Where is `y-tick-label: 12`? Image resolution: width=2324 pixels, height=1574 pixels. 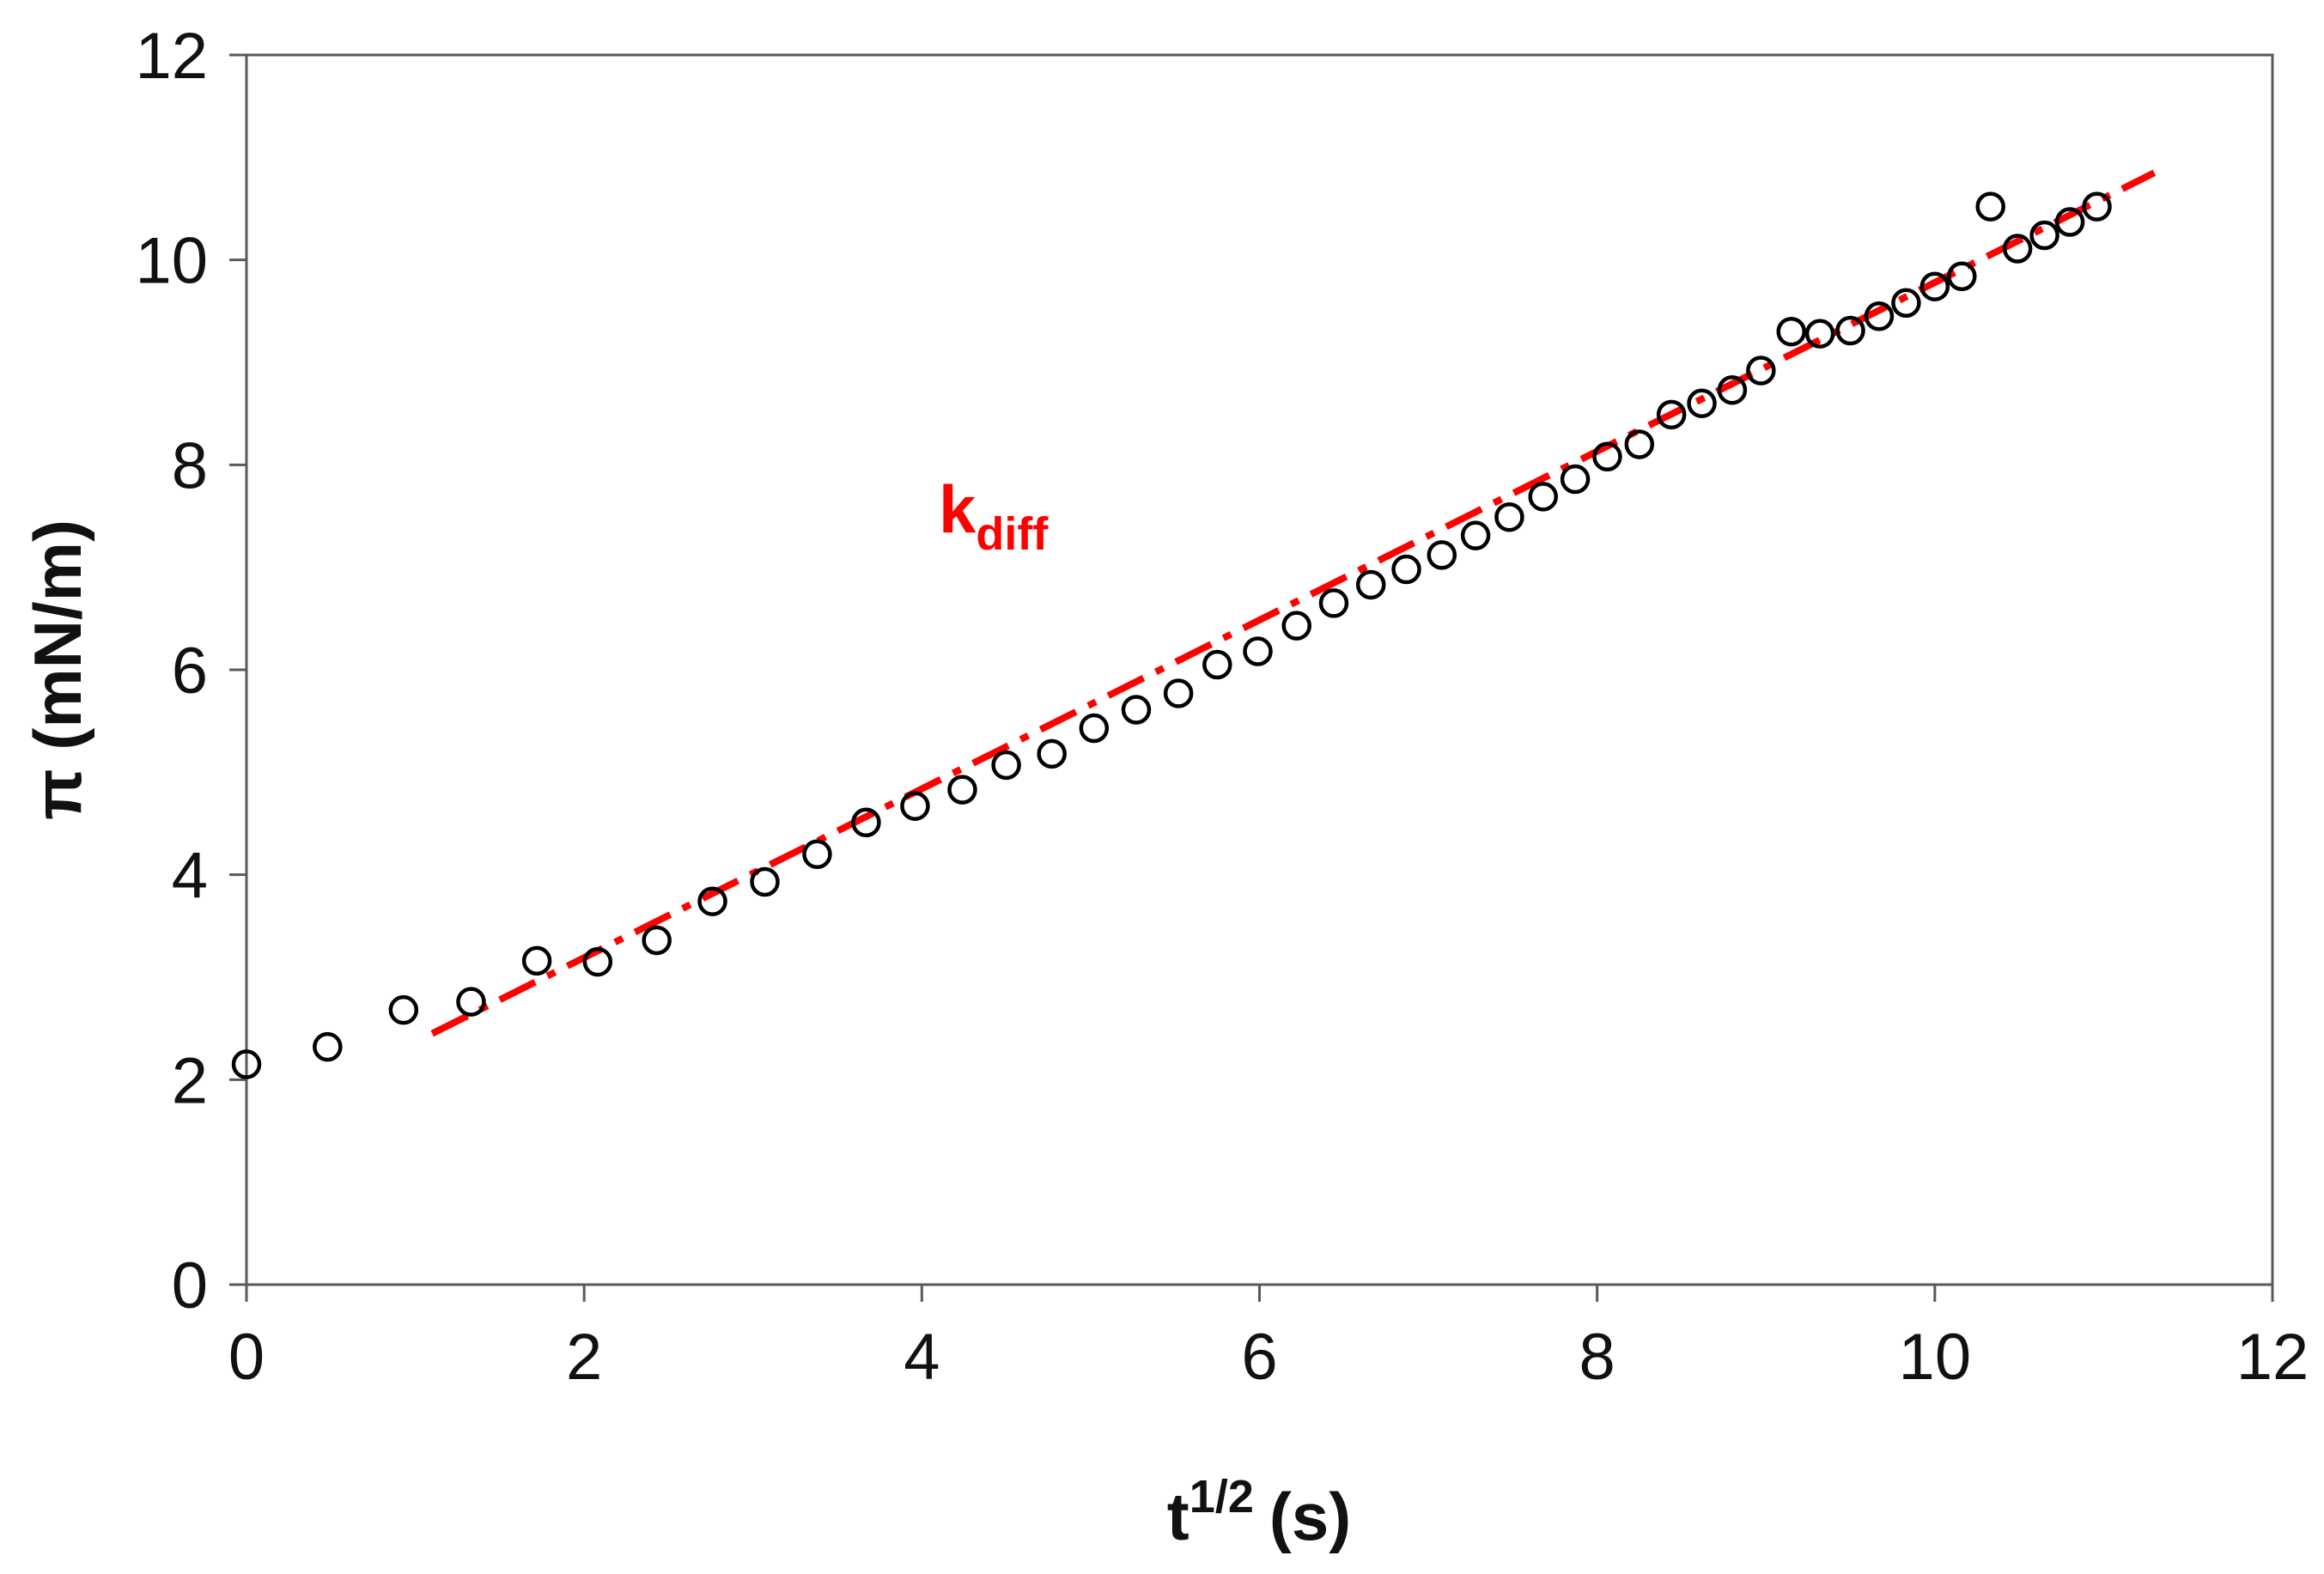
y-tick-label: 12 is located at coordinates (172, 56).